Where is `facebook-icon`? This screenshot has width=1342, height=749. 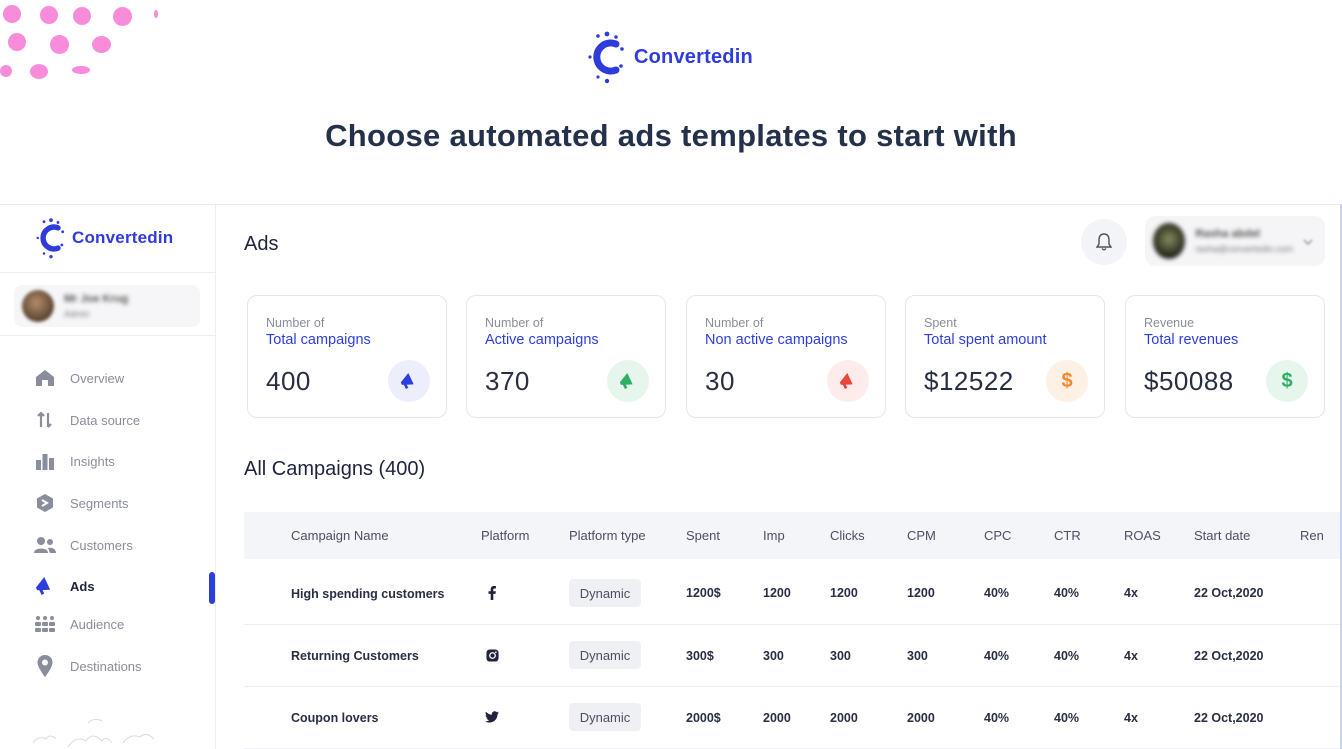 facebook-icon is located at coordinates (492, 593).